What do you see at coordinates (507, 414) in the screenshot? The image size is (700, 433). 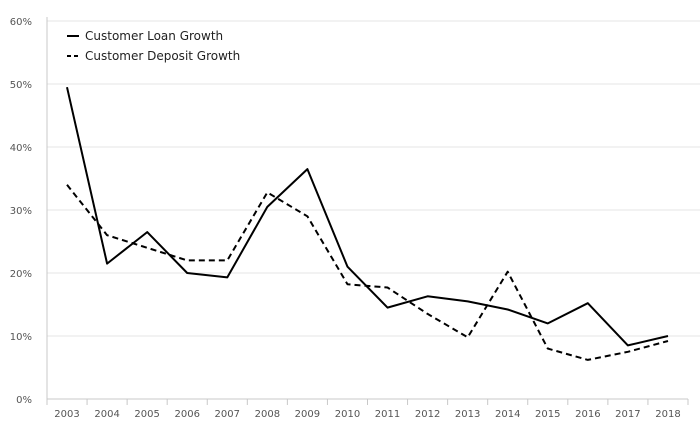 I see `x-tick-label: 2014` at bounding box center [507, 414].